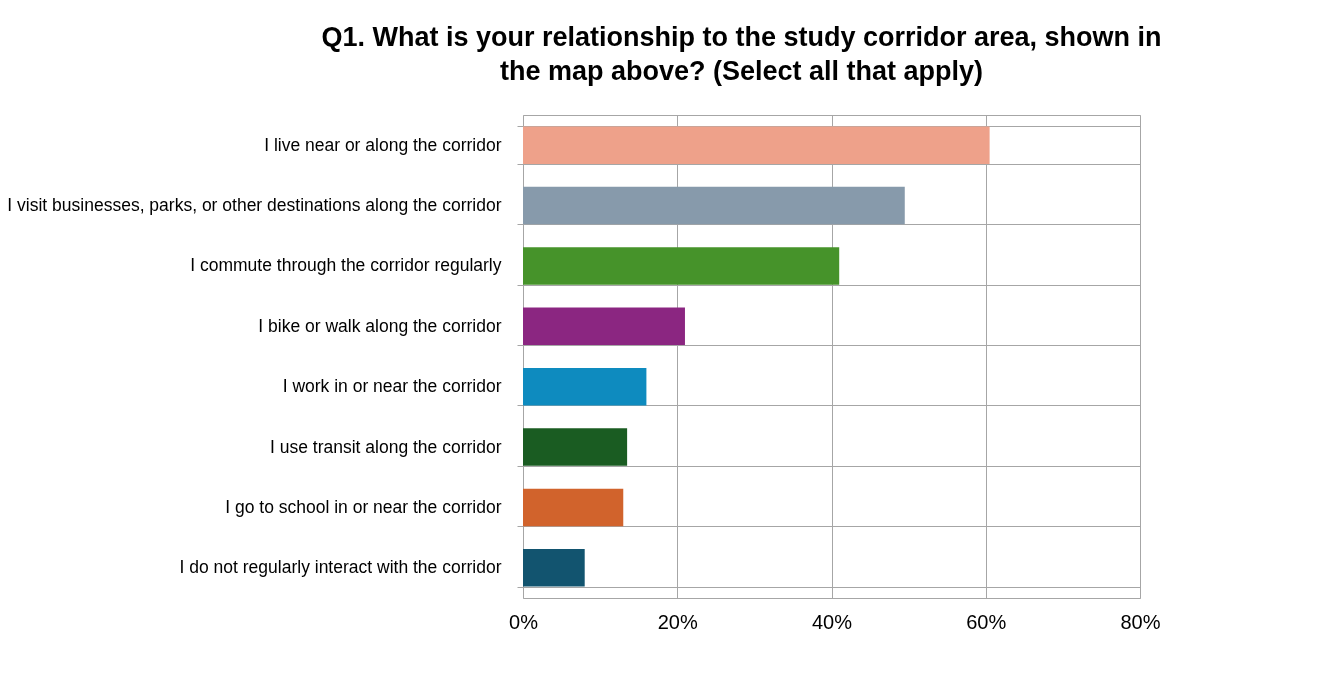  What do you see at coordinates (385, 446) in the screenshot?
I see `y-tick-label: I use transit along the corridor` at bounding box center [385, 446].